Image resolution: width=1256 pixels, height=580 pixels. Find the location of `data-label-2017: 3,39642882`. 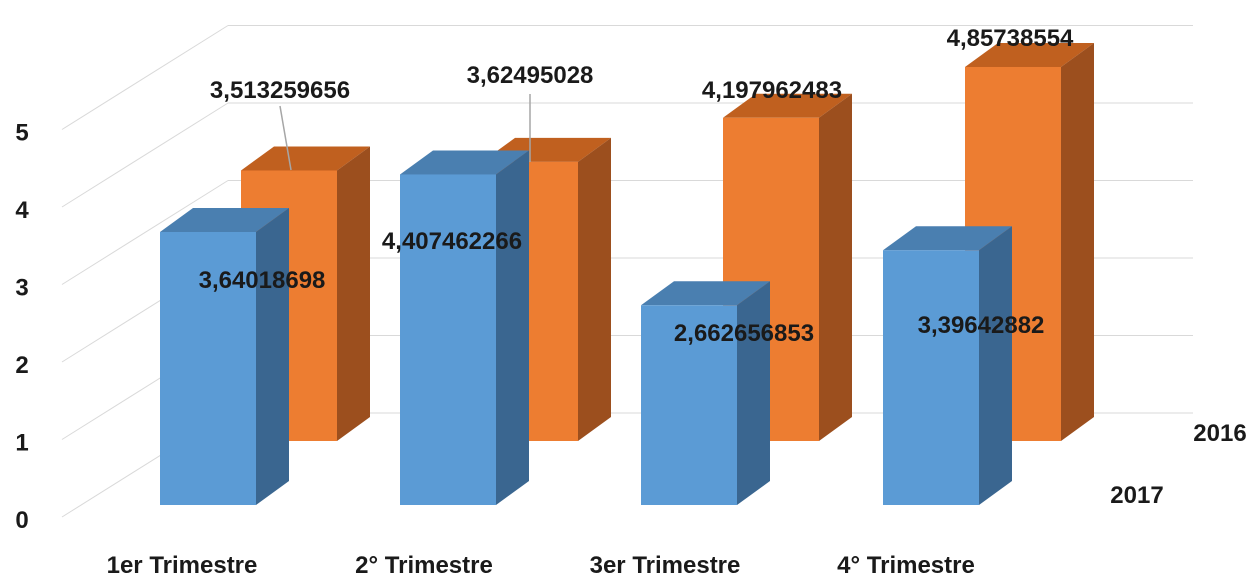

data-label-2017: 3,39642882 is located at coordinates (981, 325).